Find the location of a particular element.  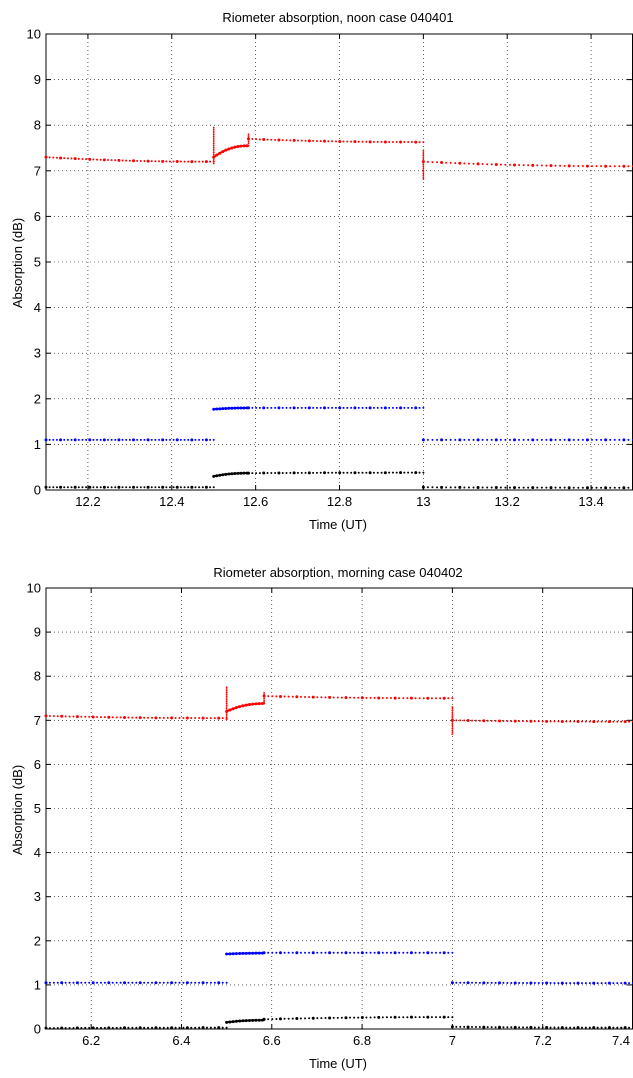

y-tick-label: 9 is located at coordinates (37, 632).